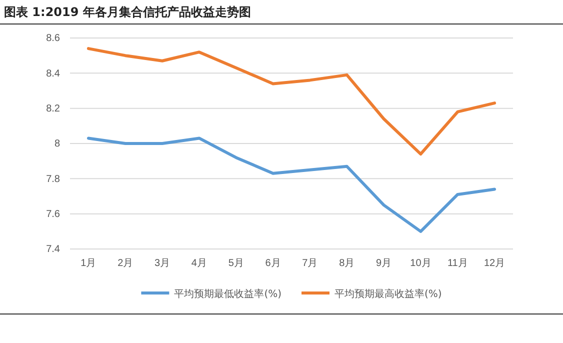 The height and width of the screenshot is (343, 563). Describe the element at coordinates (127, 12) in the screenshot. I see `chart-title: 图表 1:2019 年各月集合信托产品收益走势图` at that location.